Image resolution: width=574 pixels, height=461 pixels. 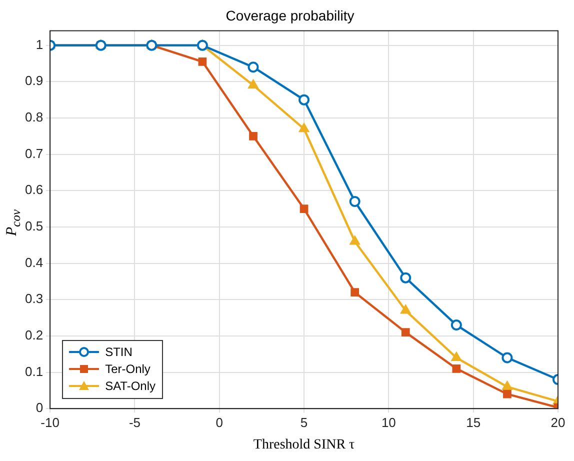 What do you see at coordinates (130, 386) in the screenshot?
I see `legend-label: SAT-Only` at bounding box center [130, 386].